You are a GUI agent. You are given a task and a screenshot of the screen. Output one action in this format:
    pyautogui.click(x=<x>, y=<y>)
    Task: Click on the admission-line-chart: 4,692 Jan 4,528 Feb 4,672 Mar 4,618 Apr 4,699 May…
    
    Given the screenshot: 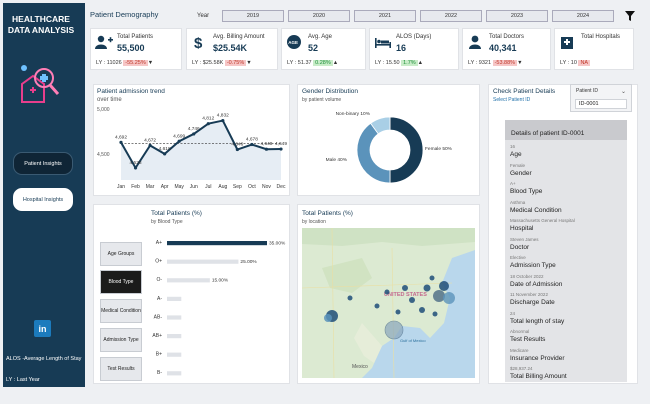 What is the action you would take?
    pyautogui.click(x=201, y=151)
    